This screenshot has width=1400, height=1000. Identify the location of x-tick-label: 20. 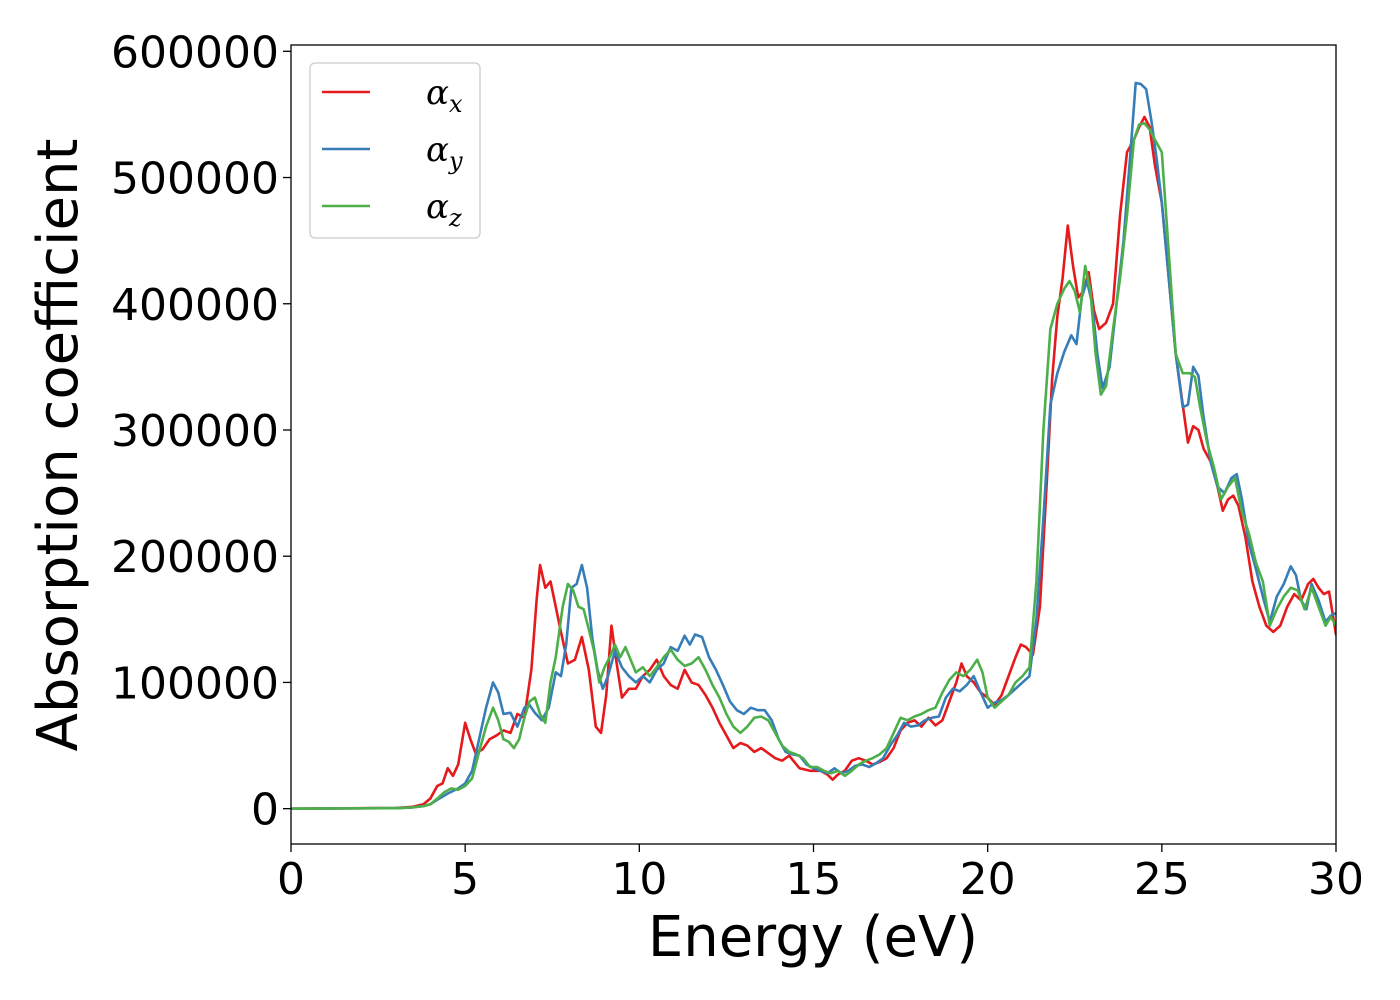
(988, 879).